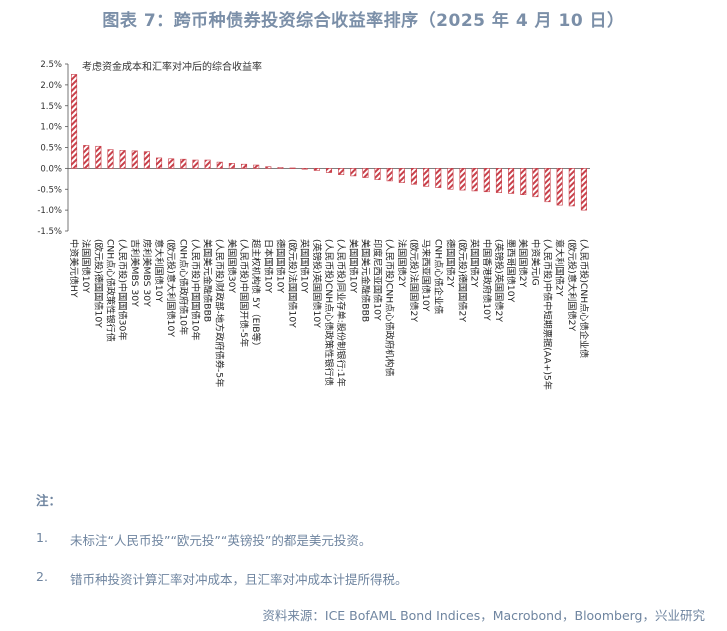 This screenshot has height=631, width=727. I want to click on category-label: 中资美元IG, so click(535, 262).